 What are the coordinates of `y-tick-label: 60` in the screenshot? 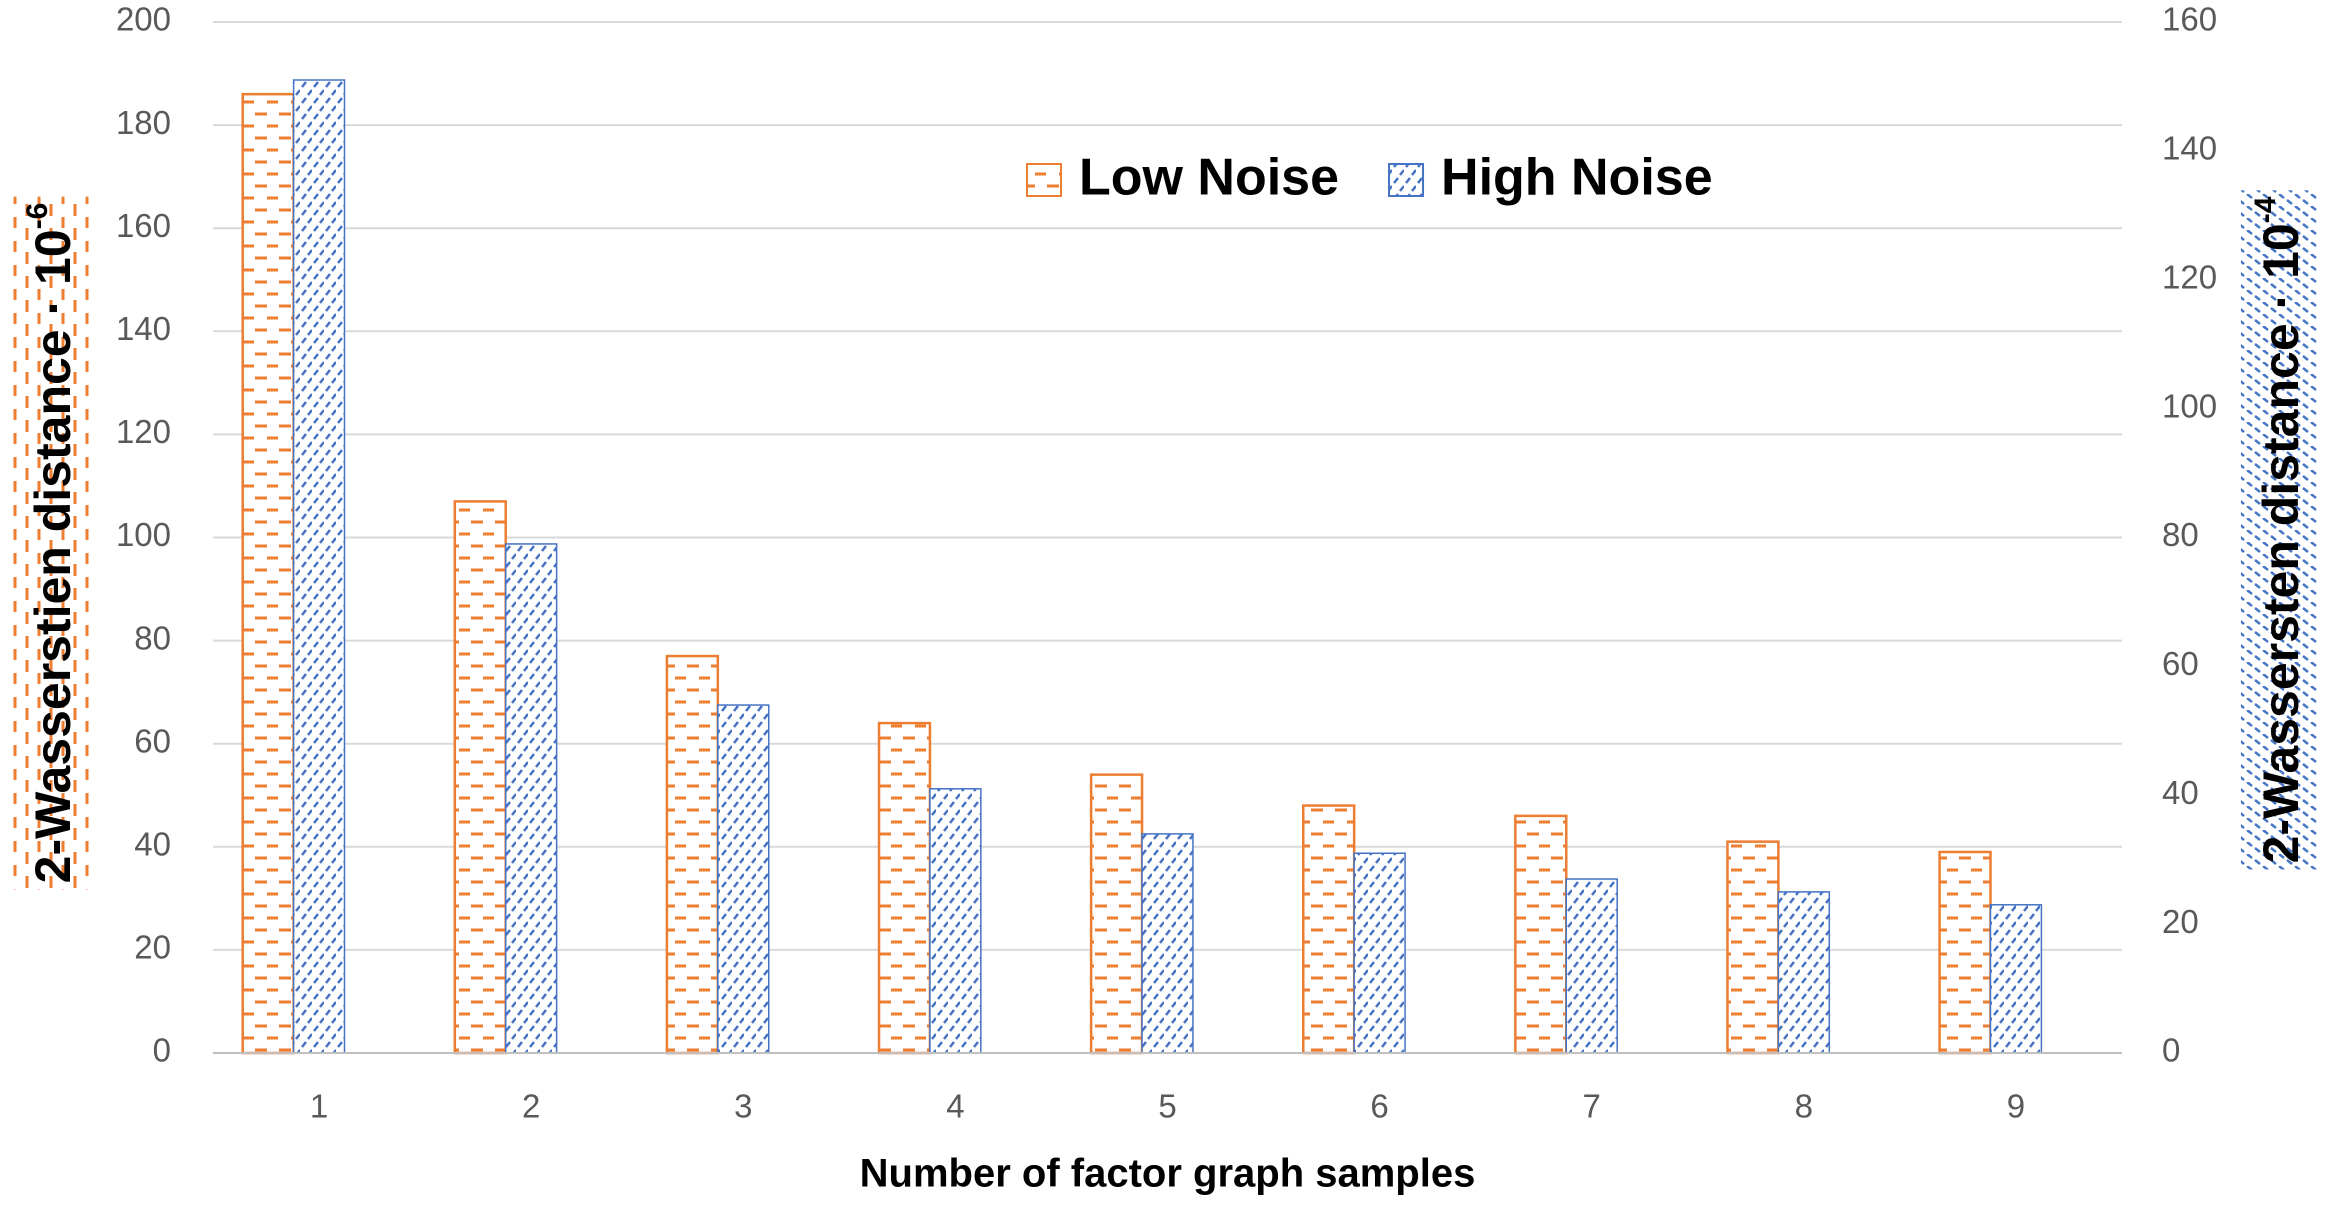 It's located at (152, 740).